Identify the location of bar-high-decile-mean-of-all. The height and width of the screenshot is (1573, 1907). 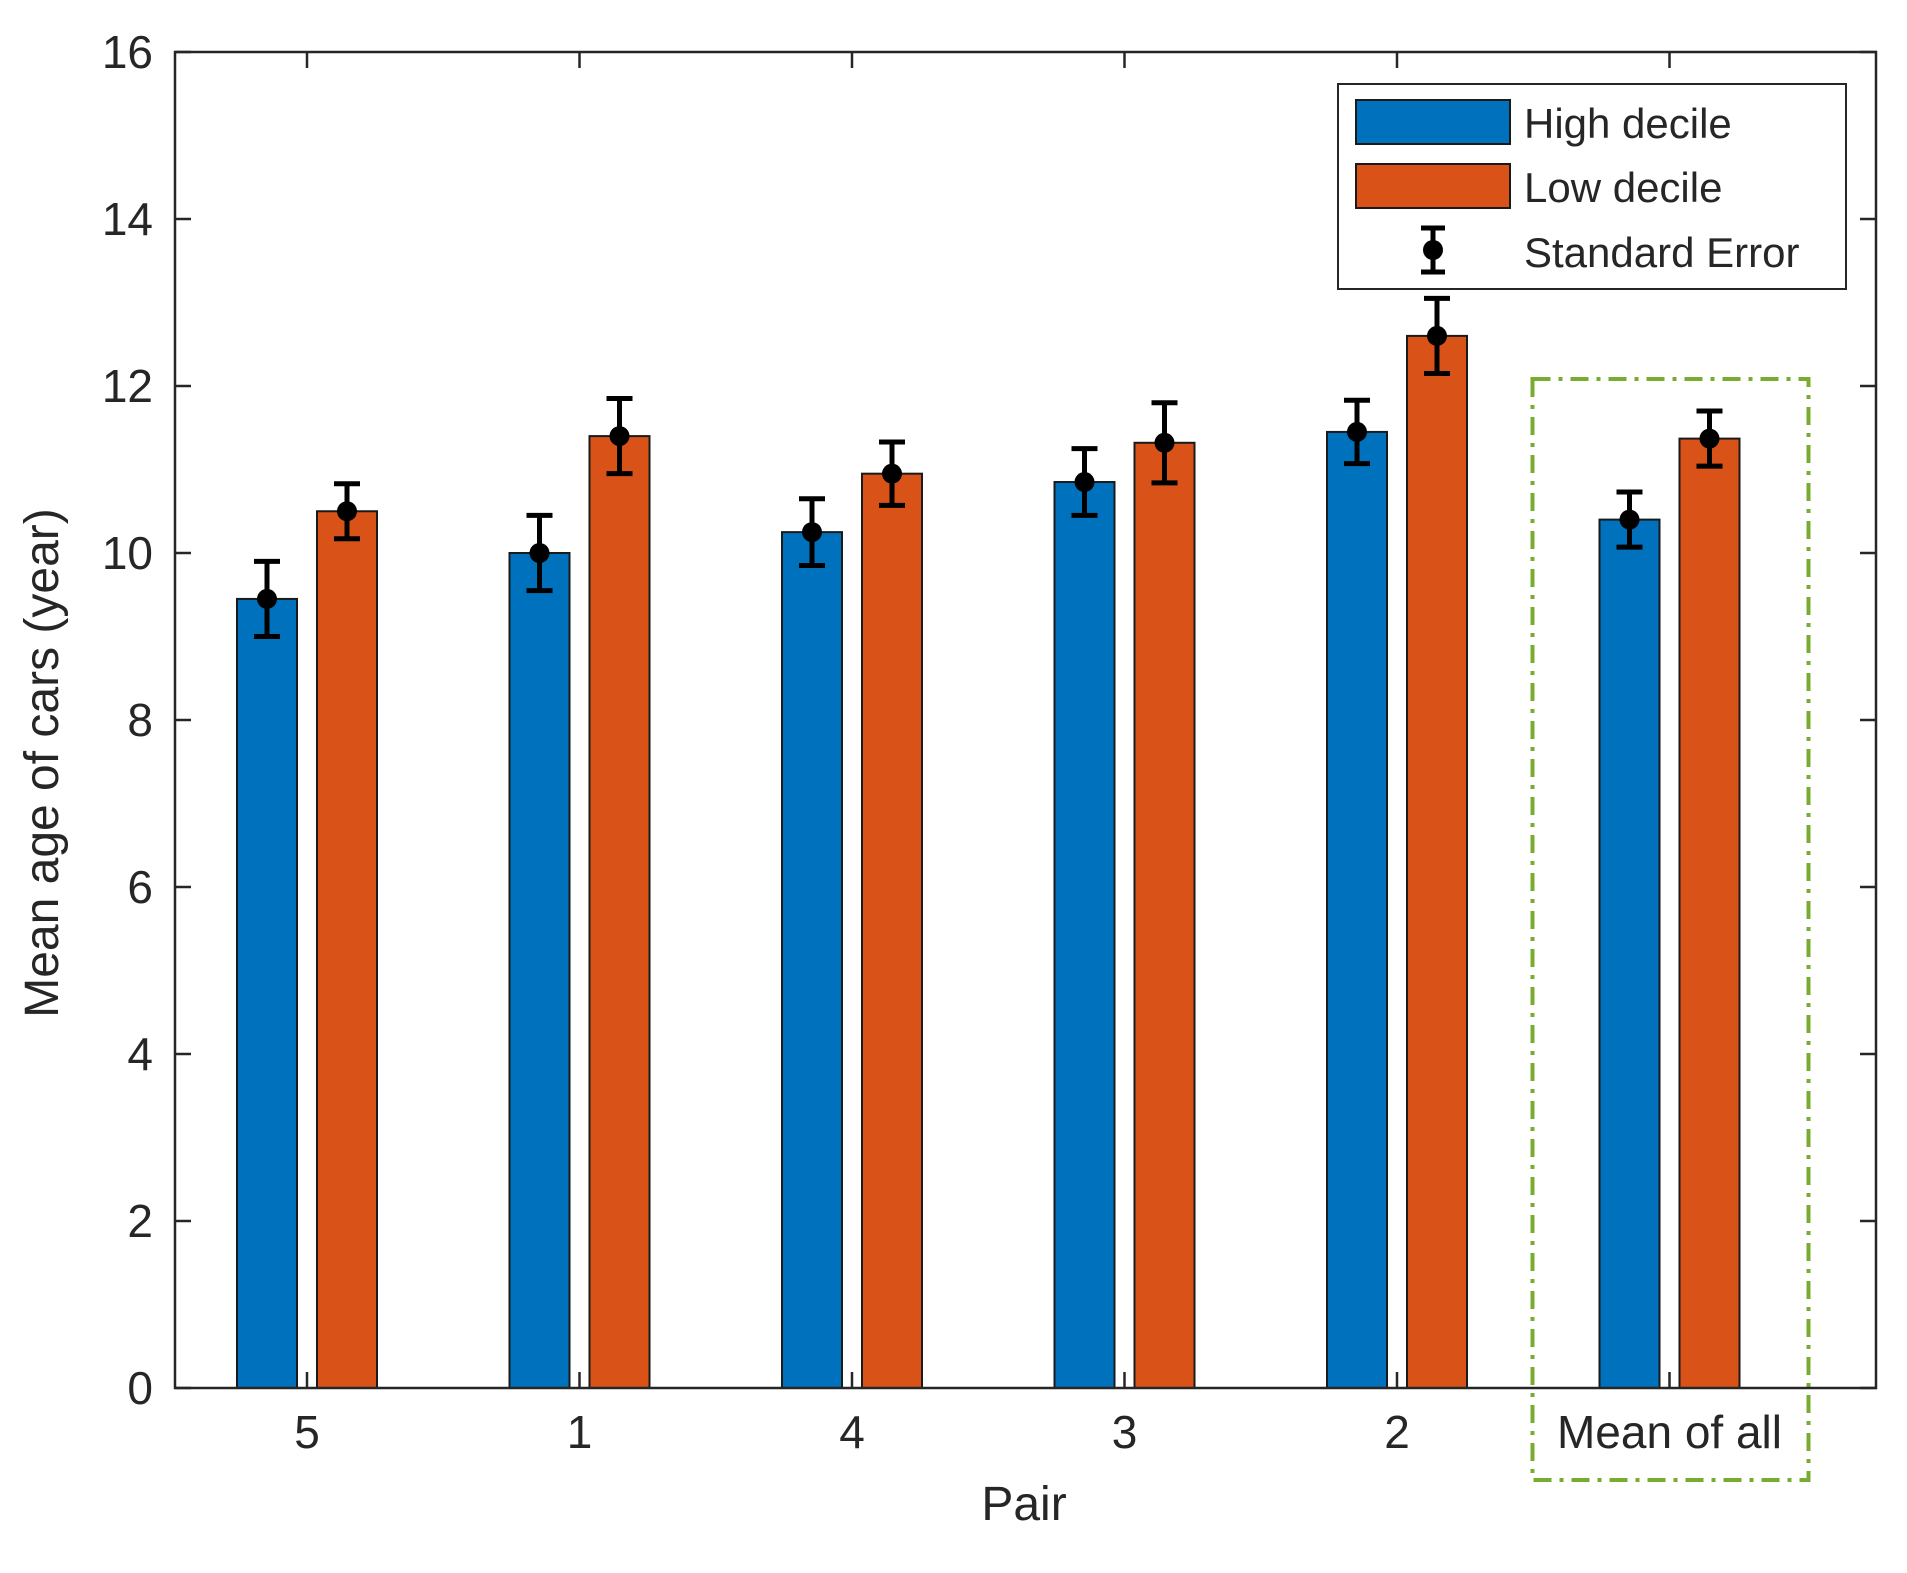
(1629, 953).